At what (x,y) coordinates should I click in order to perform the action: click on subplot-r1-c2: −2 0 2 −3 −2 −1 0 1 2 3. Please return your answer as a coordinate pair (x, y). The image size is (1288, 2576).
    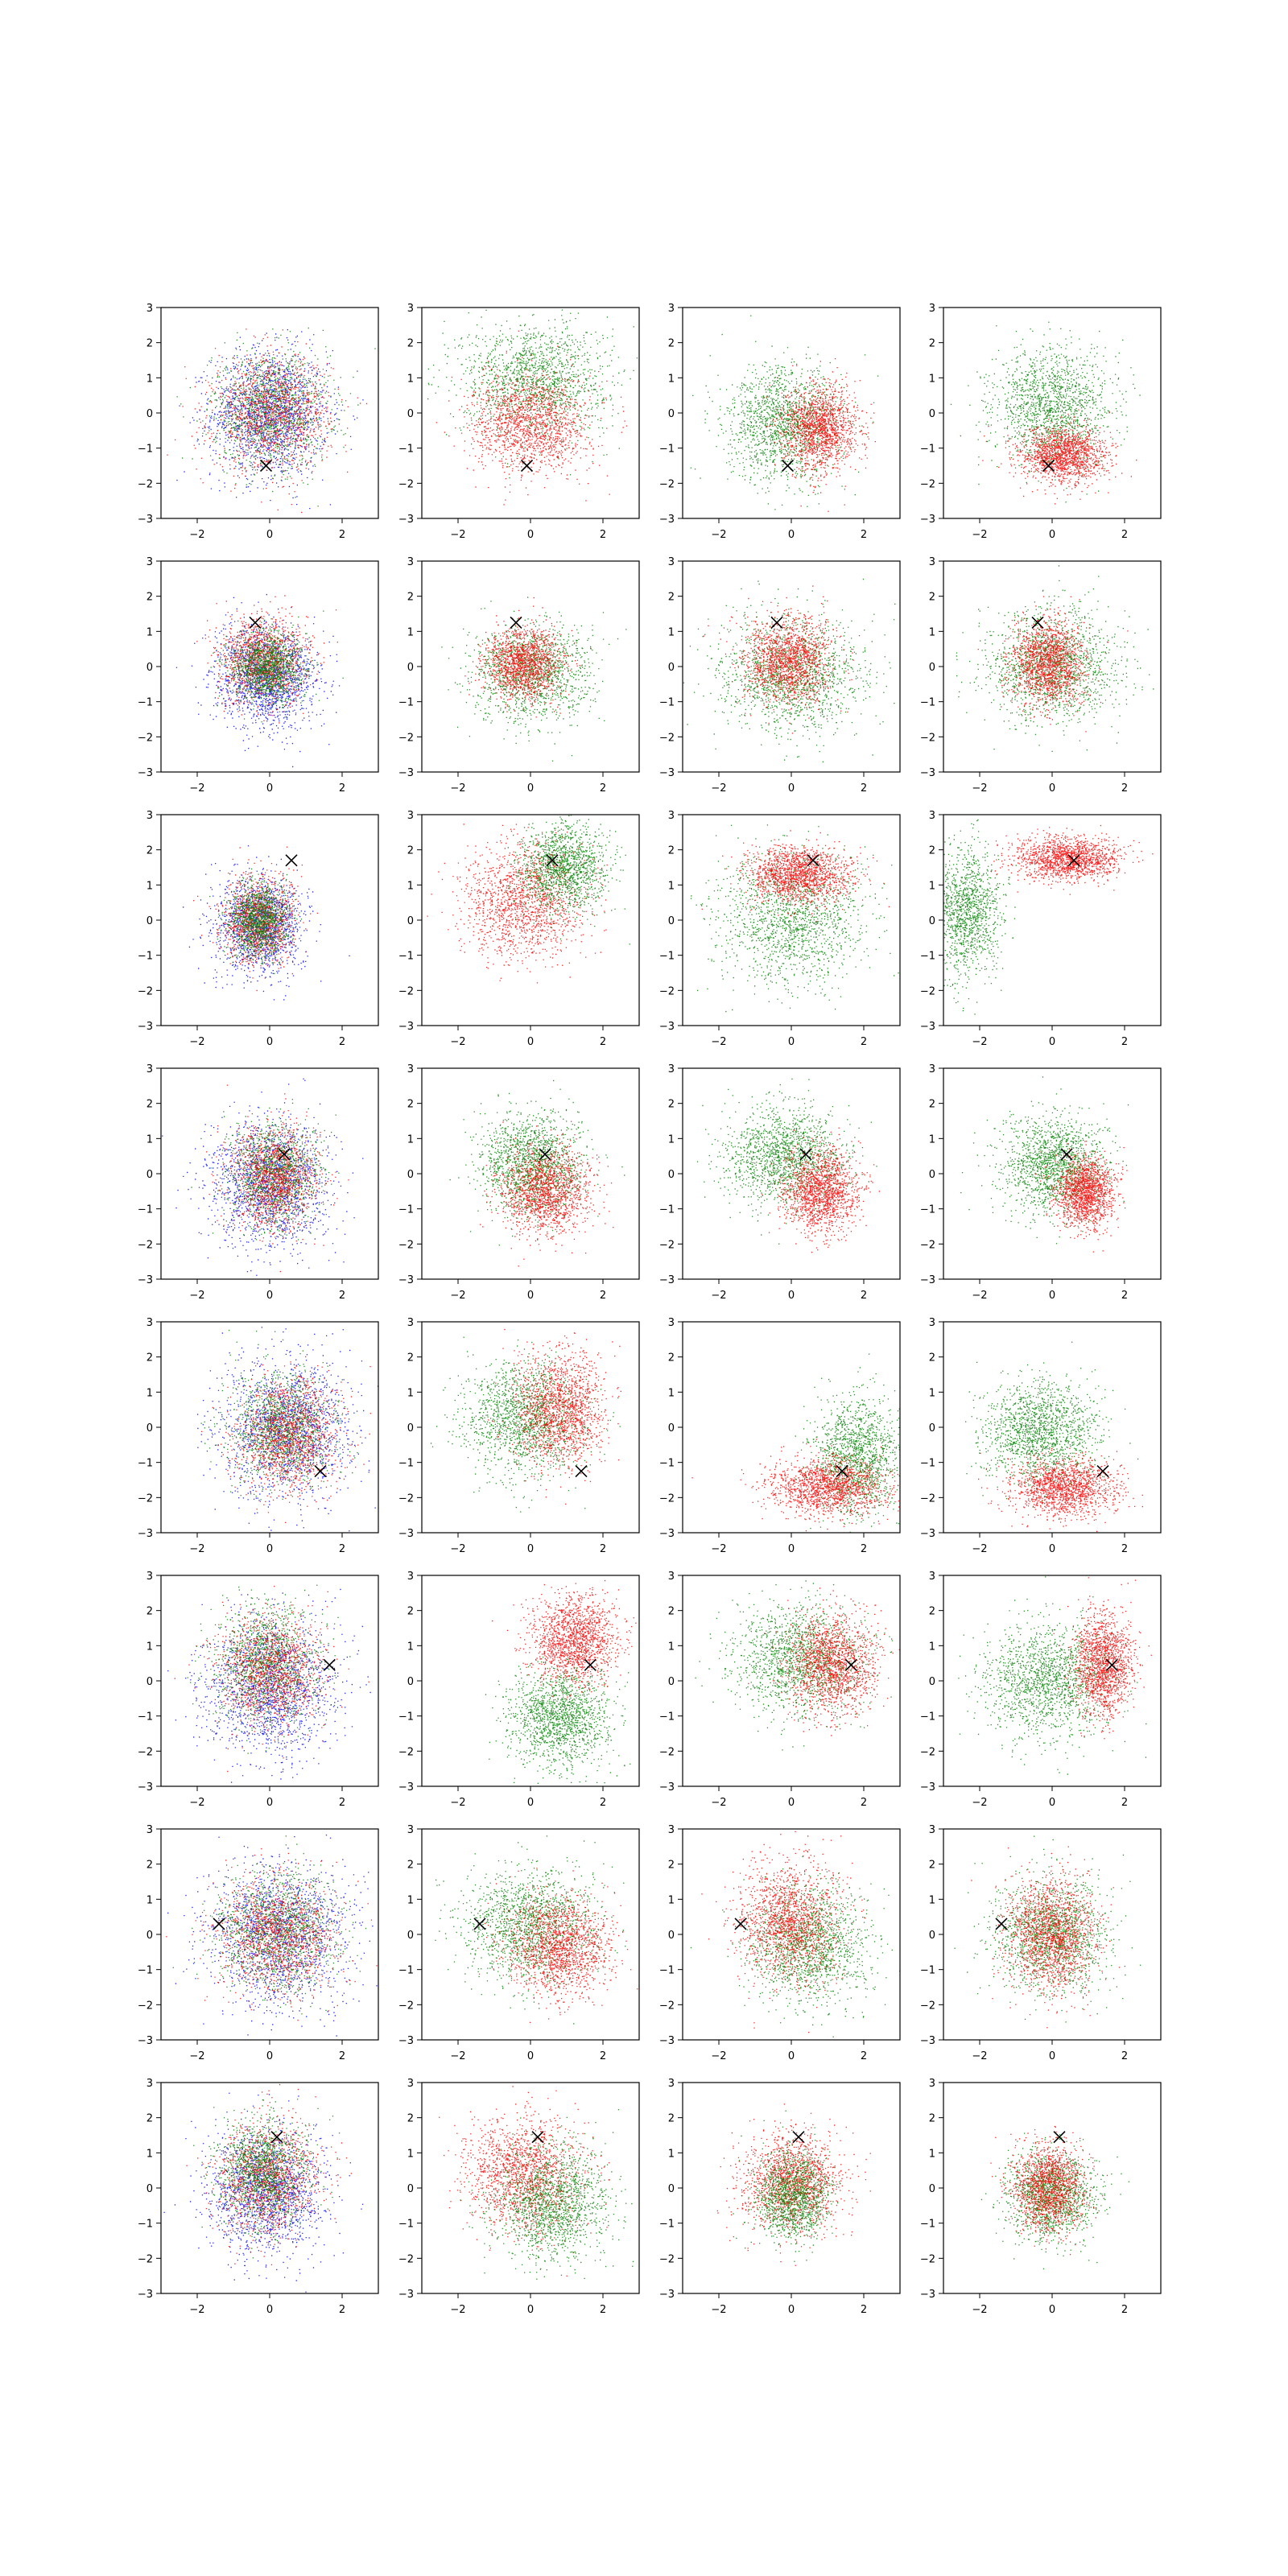
    Looking at the image, I should click on (519, 422).